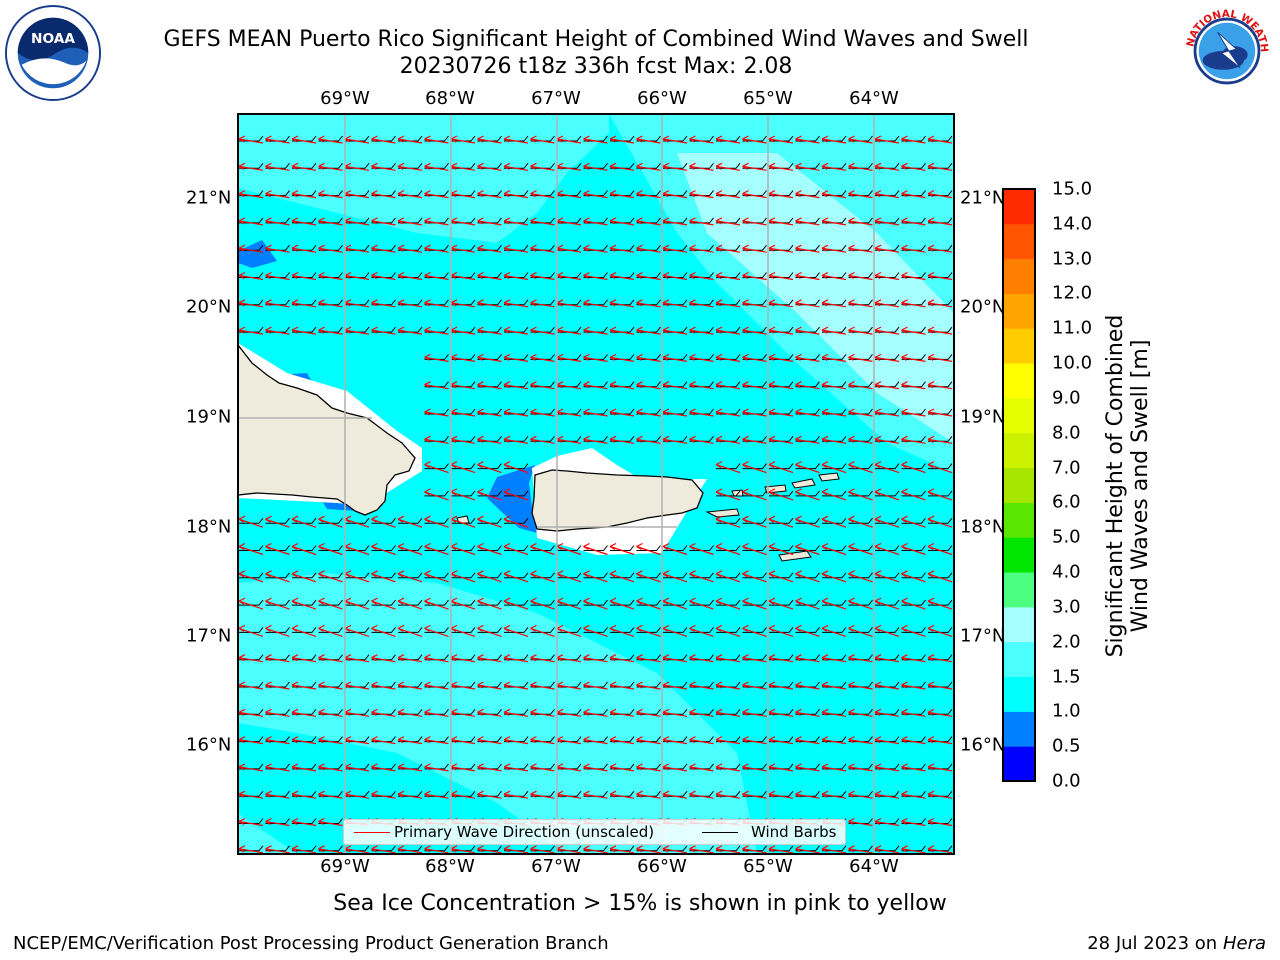 The image size is (1280, 960). Describe the element at coordinates (209, 417) in the screenshot. I see `lat-tick-left: 19°N` at that location.